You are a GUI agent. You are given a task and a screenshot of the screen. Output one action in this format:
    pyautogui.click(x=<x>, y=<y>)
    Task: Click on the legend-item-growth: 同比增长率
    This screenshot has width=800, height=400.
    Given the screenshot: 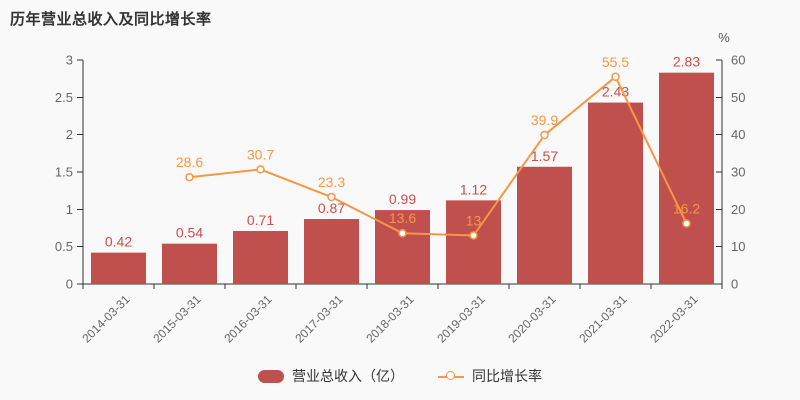 What is the action you would take?
    pyautogui.click(x=490, y=376)
    